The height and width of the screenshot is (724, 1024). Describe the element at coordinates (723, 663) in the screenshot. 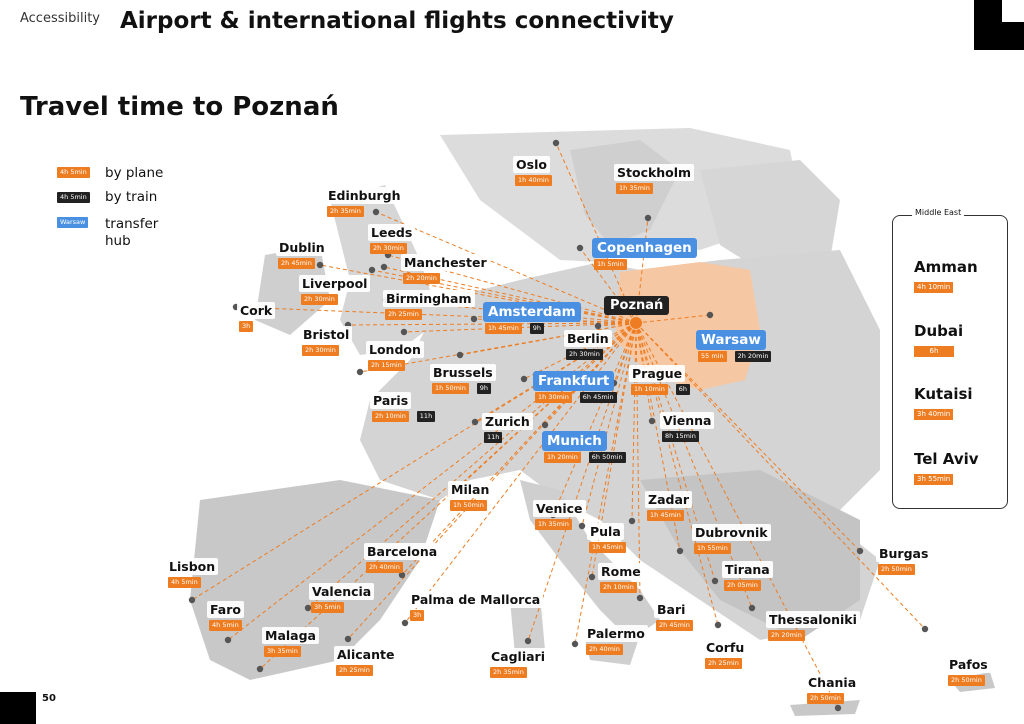

I see `plane-time-badge: 2h 25min` at that location.